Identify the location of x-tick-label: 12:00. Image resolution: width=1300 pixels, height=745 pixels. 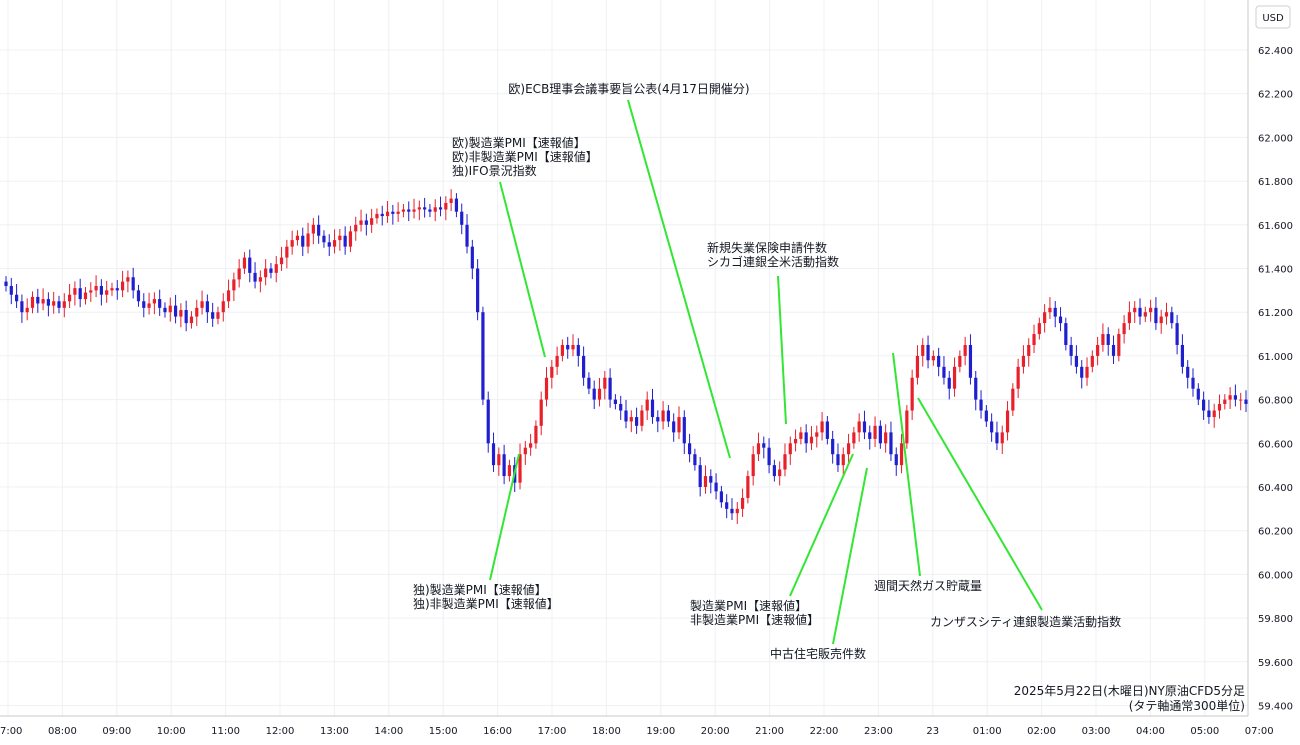
(280, 731).